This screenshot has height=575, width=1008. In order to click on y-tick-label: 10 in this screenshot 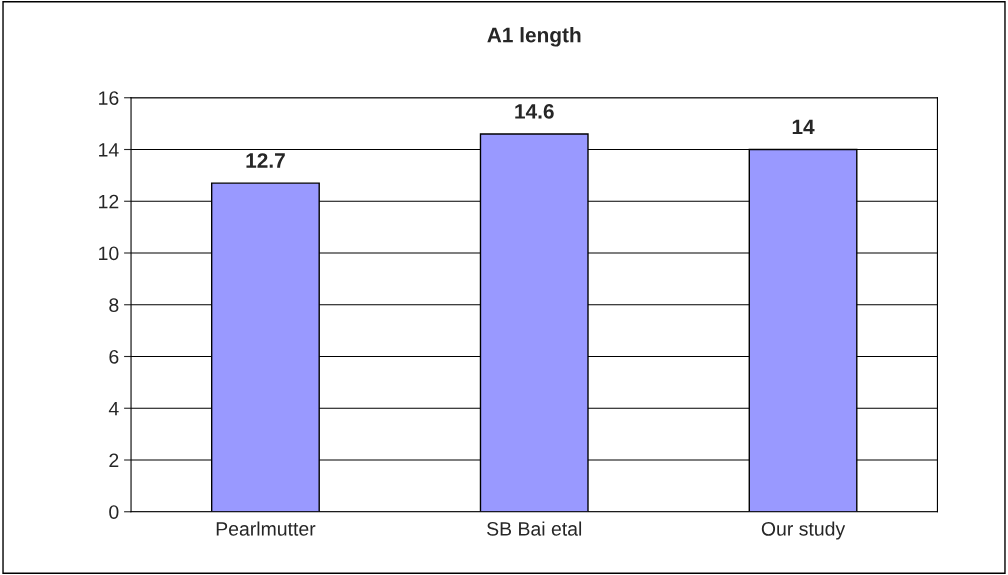, I will do `click(109, 253)`.